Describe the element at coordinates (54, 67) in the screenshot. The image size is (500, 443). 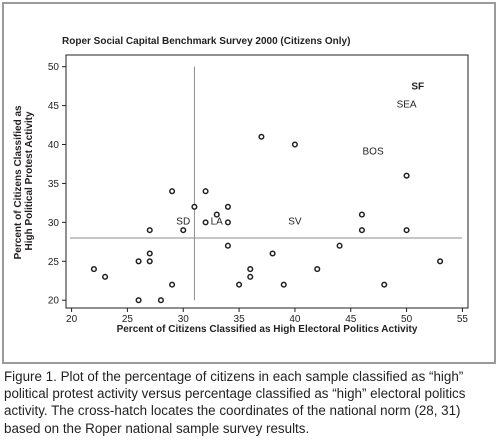
I see `y-tick-label: 50` at that location.